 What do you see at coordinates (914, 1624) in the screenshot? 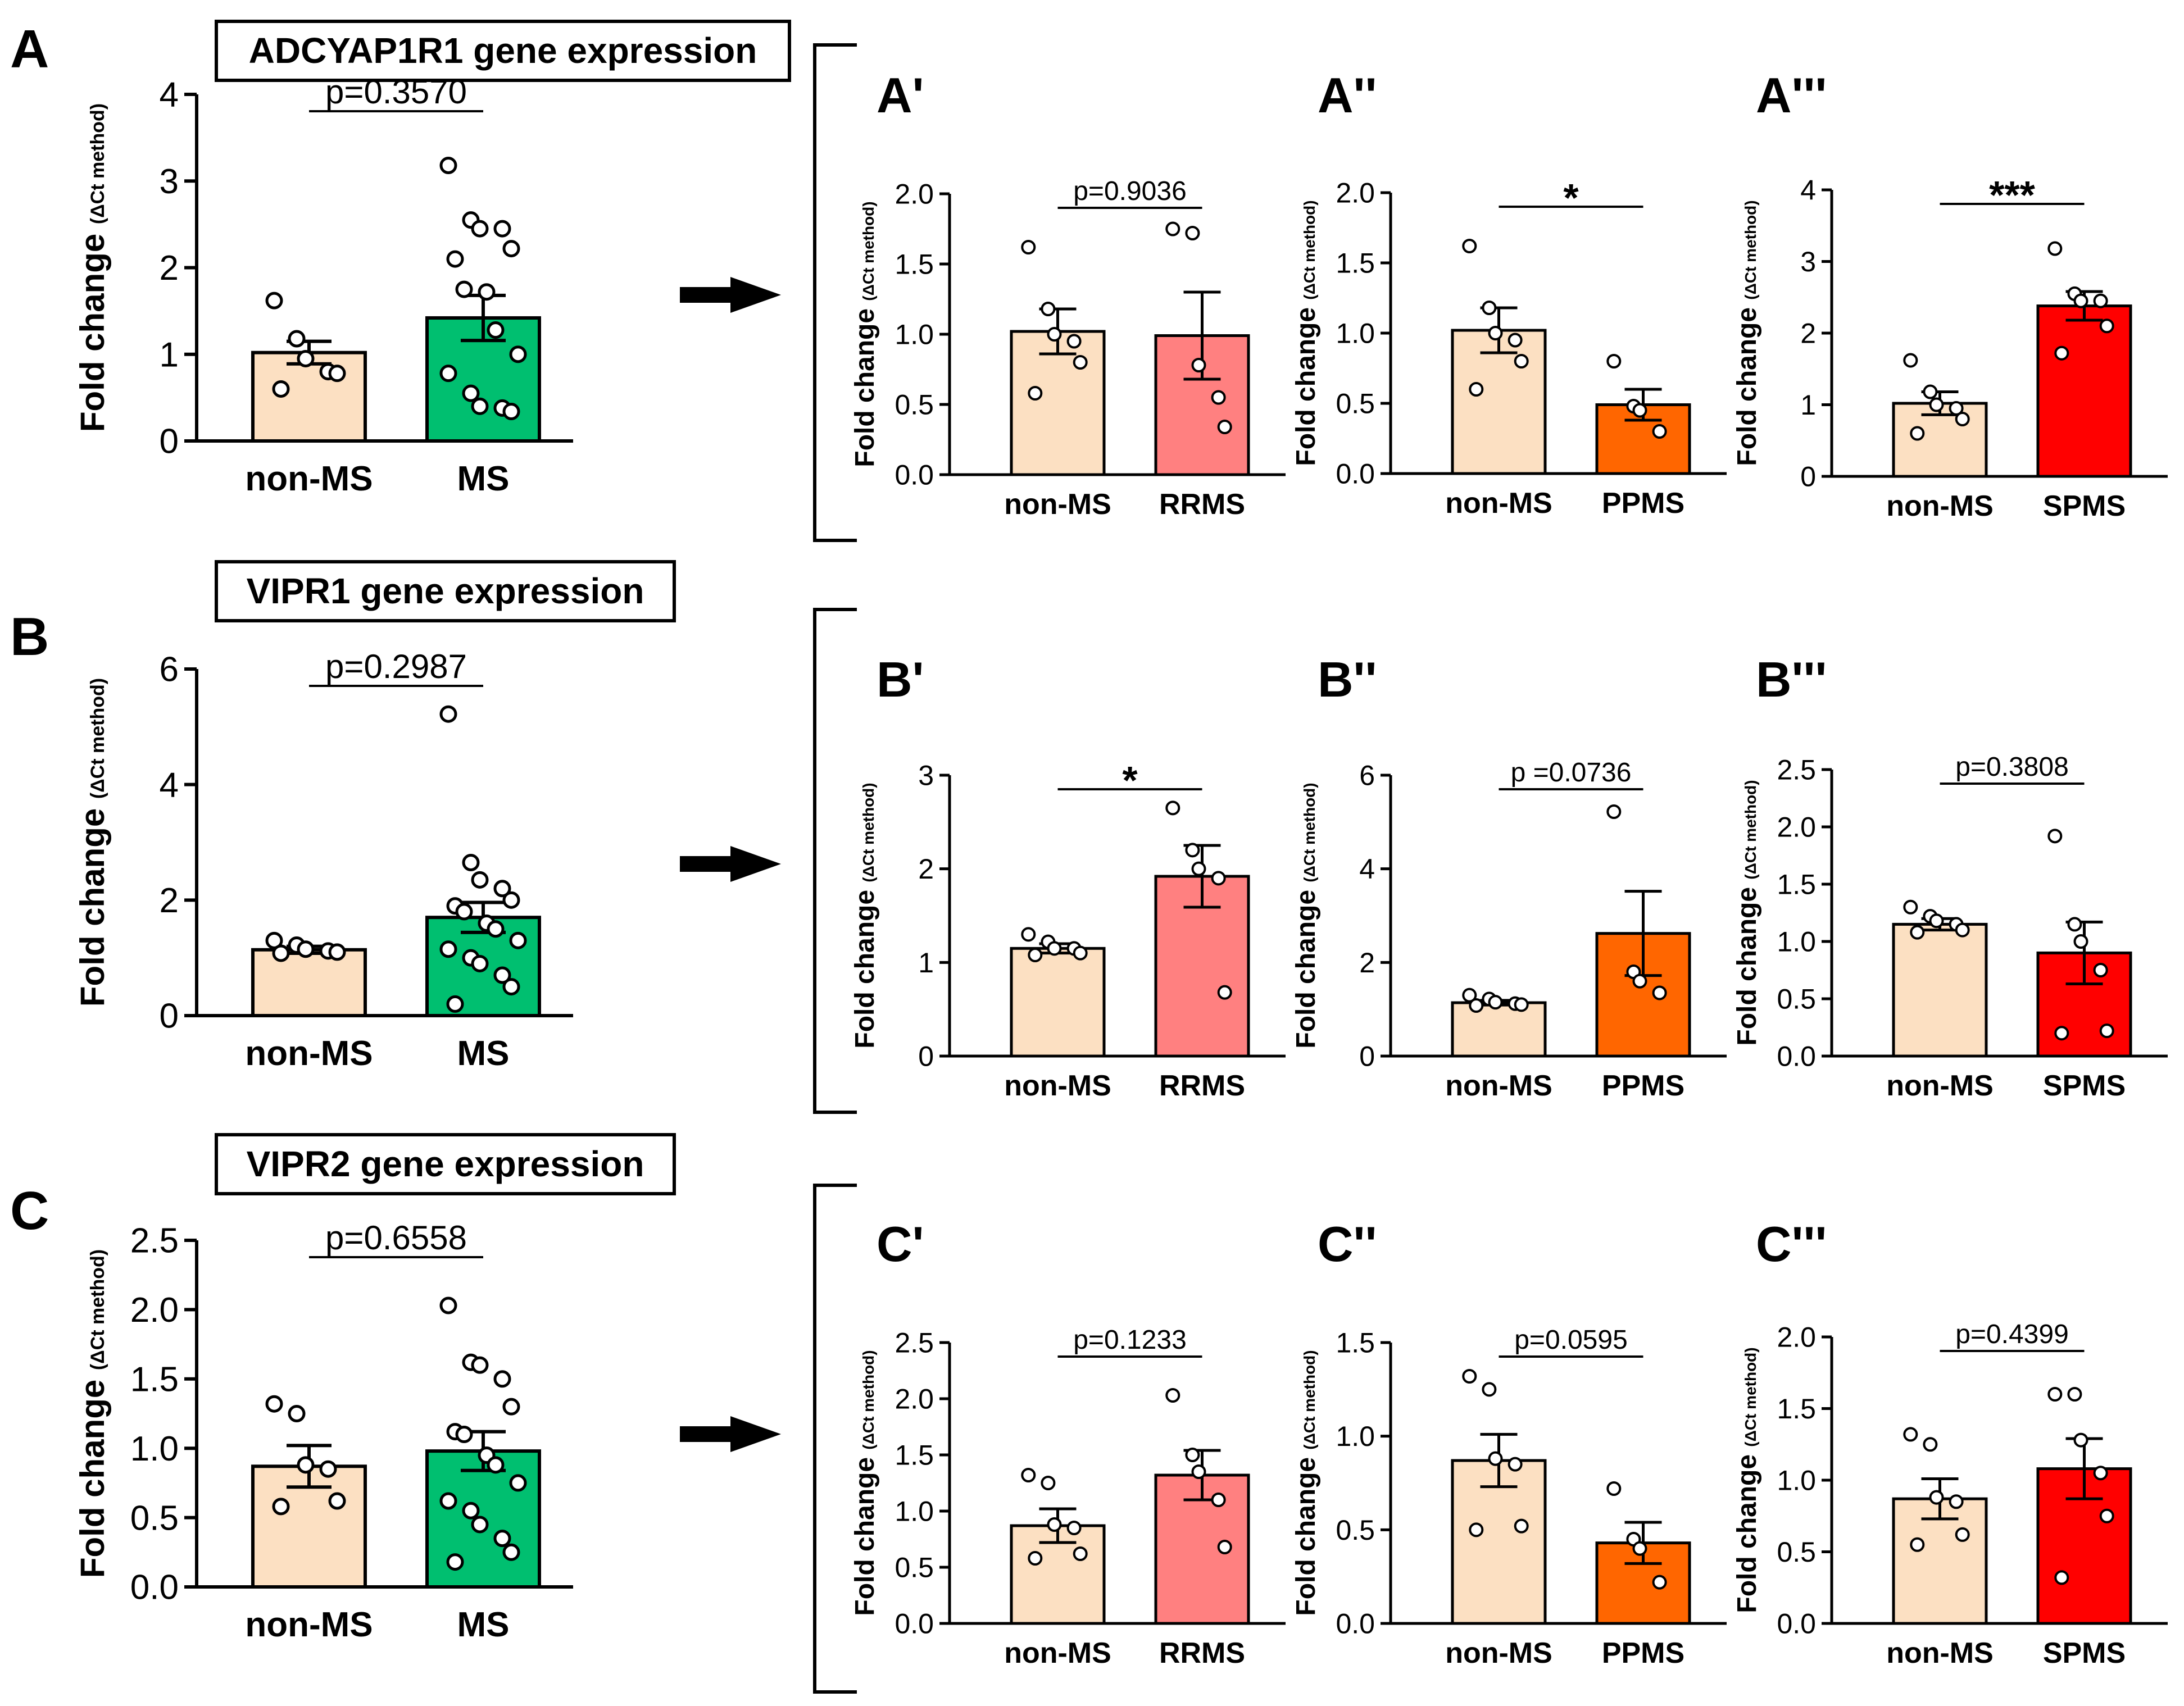
I see `sub-cp-y-tick-label: 0.0` at bounding box center [914, 1624].